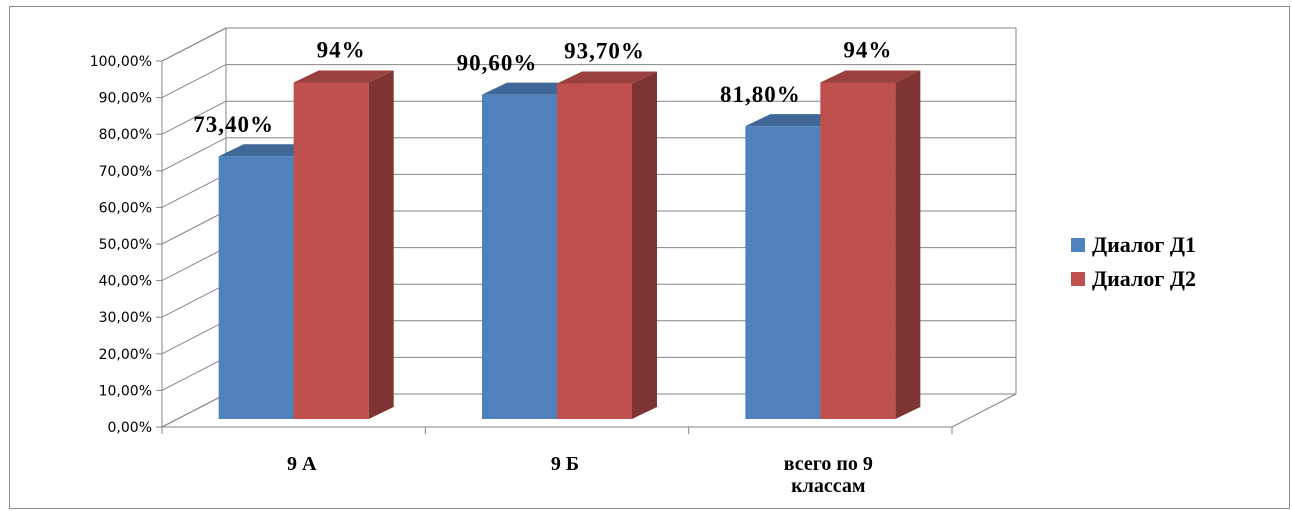 Image resolution: width=1292 pixels, height=511 pixels. What do you see at coordinates (125, 172) in the screenshot?
I see `y-tick-label: 70,00%` at bounding box center [125, 172].